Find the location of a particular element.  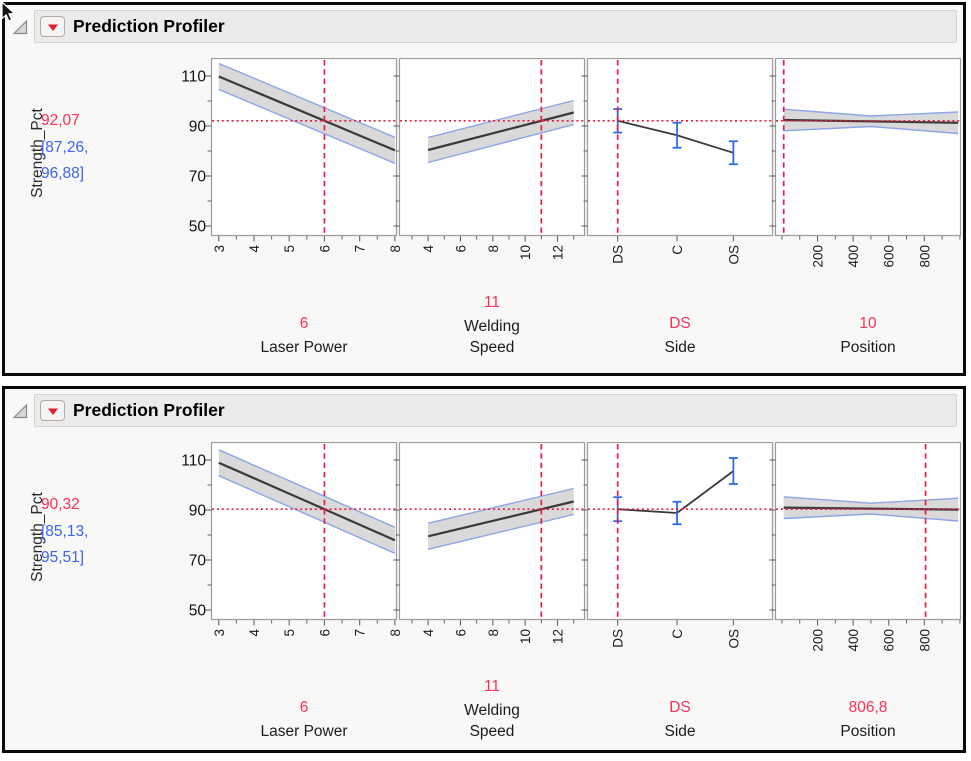

factor-cell: 806,8 Position is located at coordinates (868, 707).